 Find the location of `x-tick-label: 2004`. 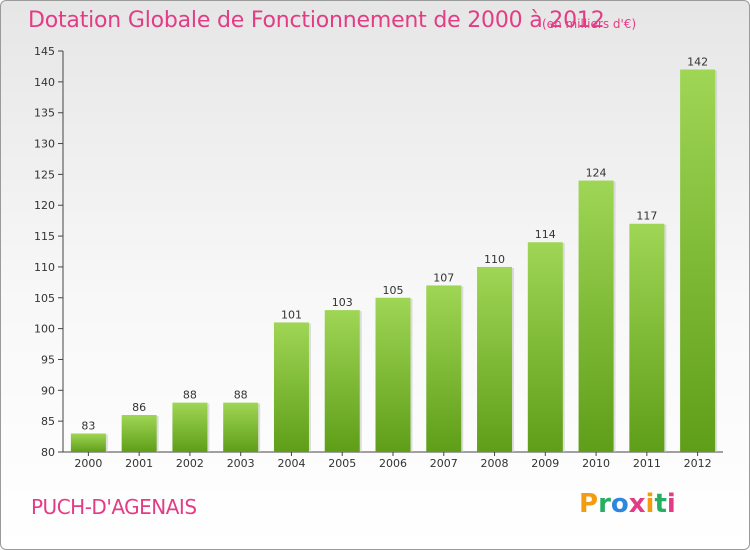

x-tick-label: 2004 is located at coordinates (291, 463).